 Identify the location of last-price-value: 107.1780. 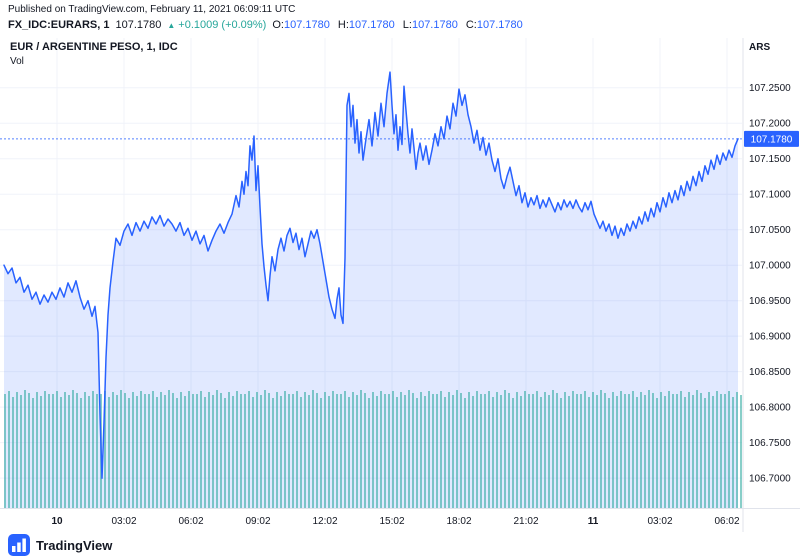
(138, 25).